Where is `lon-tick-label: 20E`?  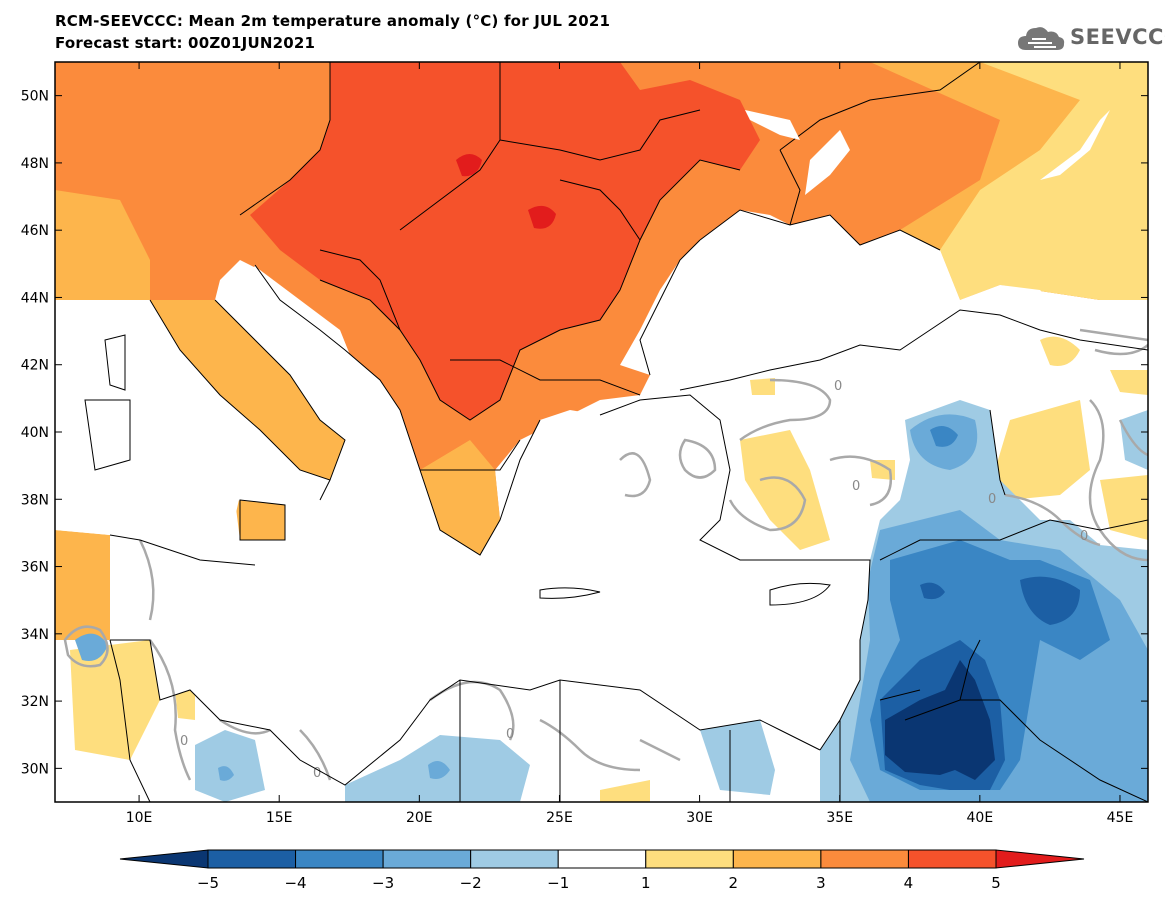 lon-tick-label: 20E is located at coordinates (419, 818).